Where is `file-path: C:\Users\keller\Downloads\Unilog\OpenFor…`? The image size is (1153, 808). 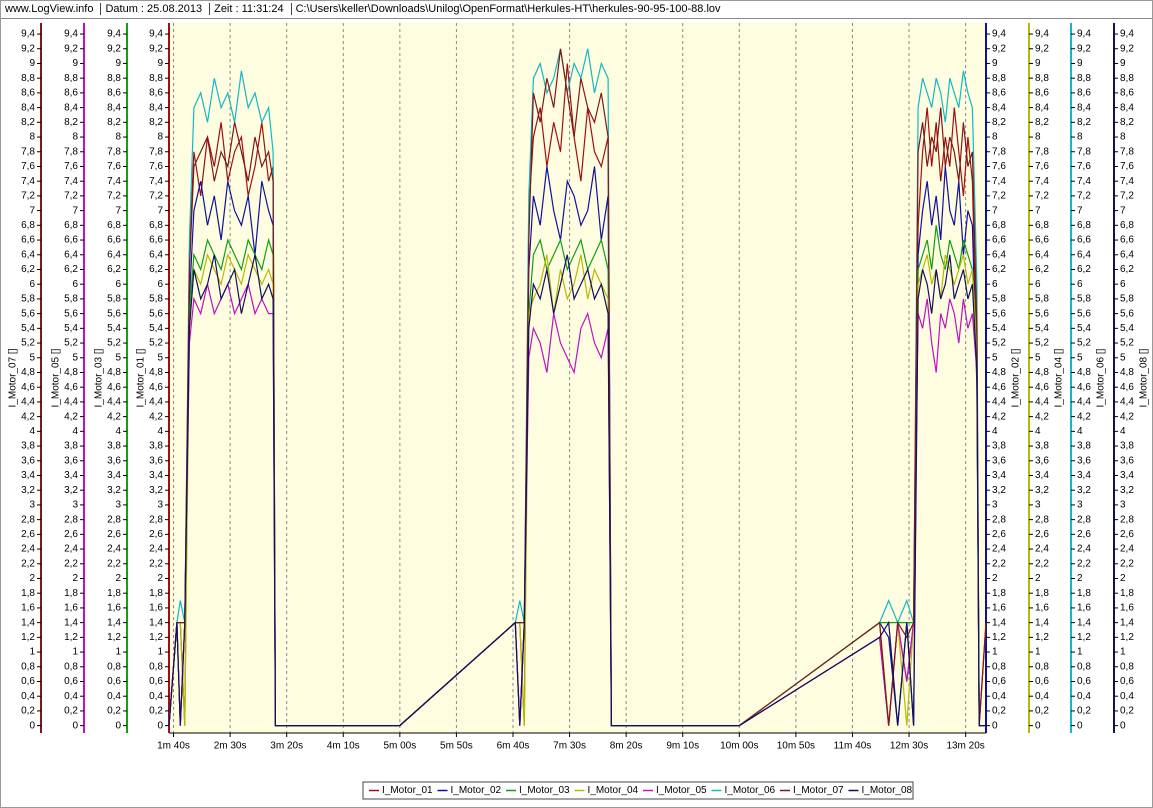 file-path: C:\Users\keller\Downloads\Unilog\OpenFor… is located at coordinates (508, 9).